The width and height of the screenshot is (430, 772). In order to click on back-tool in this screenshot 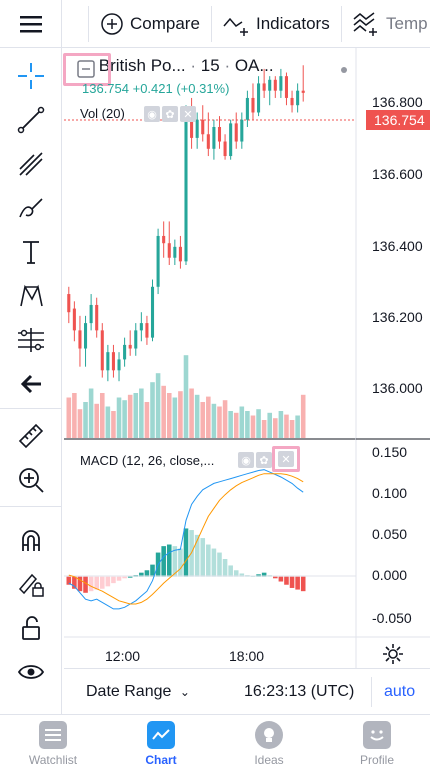, I will do `click(31, 384)`.